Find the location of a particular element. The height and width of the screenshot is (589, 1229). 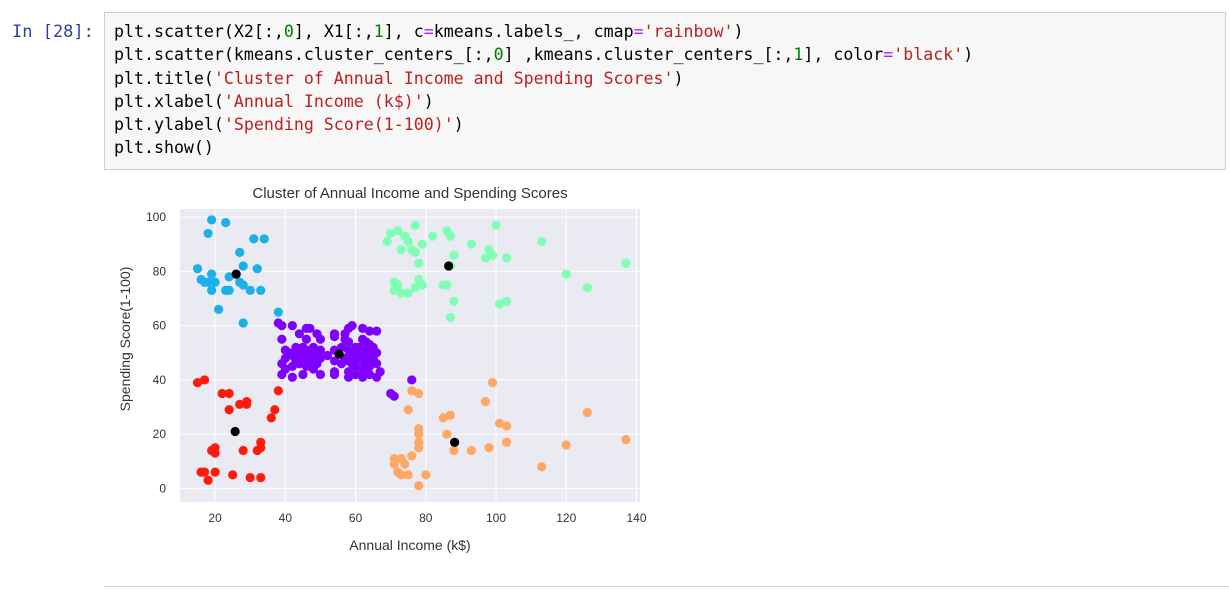

code-token: kmeans.labels_, cmap is located at coordinates (533, 31).